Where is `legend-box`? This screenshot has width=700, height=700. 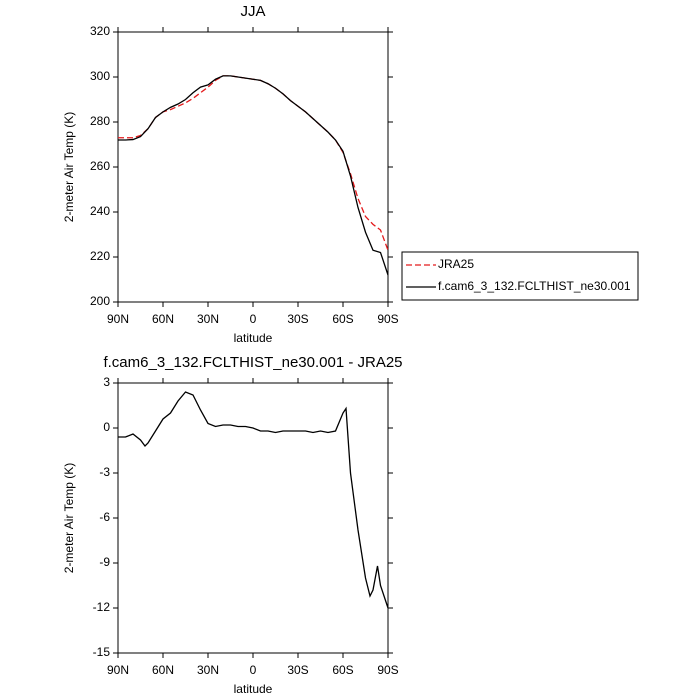 legend-box is located at coordinates (520, 276).